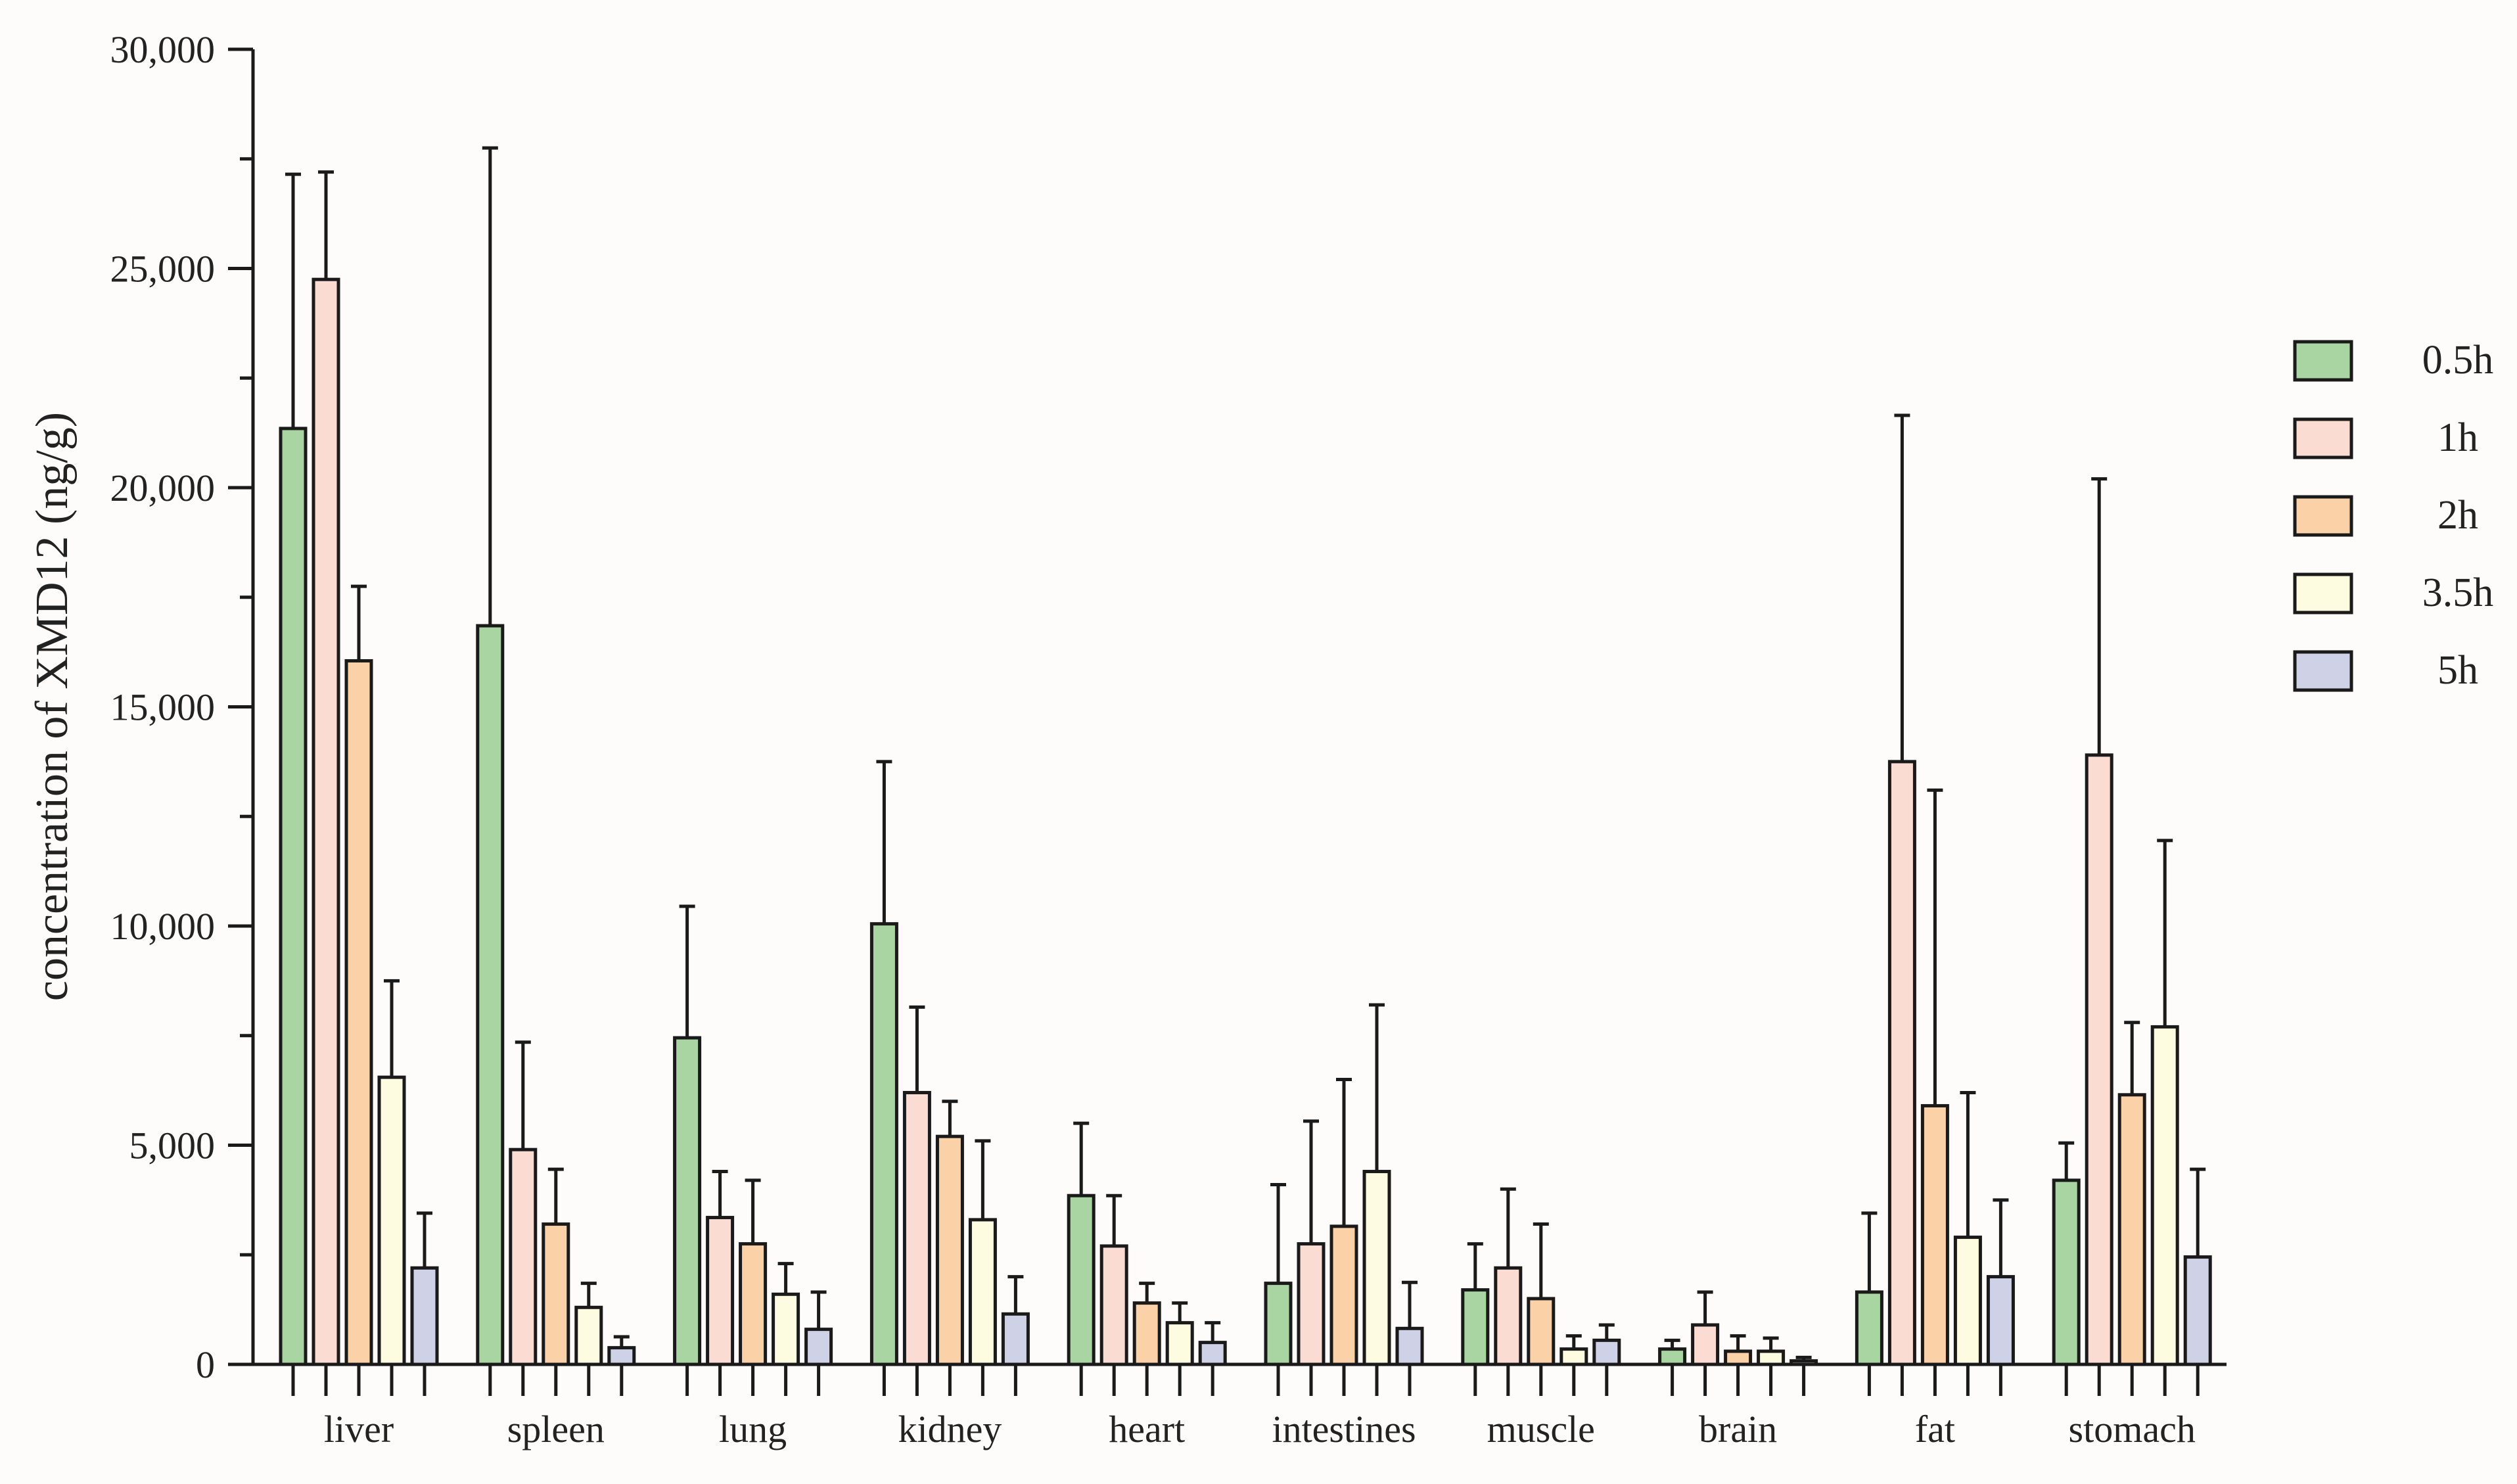  What do you see at coordinates (1573, 1357) in the screenshot?
I see `bar-muscle-3.5h` at bounding box center [1573, 1357].